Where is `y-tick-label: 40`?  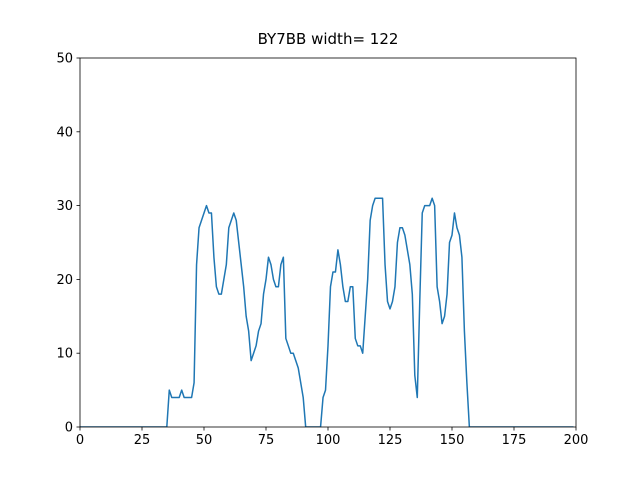
y-tick-label: 40 is located at coordinates (64, 132).